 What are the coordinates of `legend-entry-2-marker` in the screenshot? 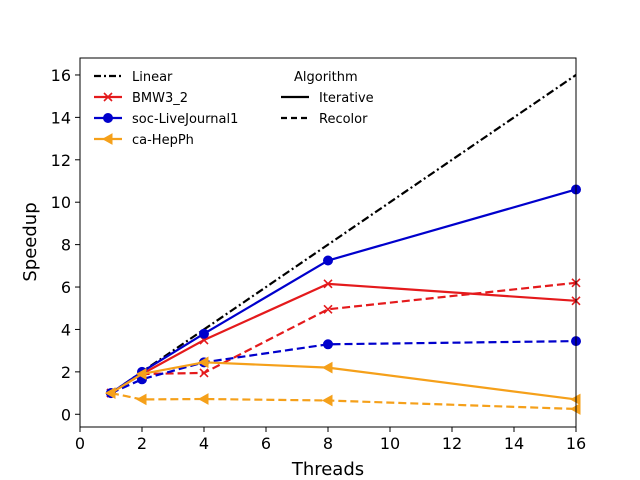 It's located at (108, 118).